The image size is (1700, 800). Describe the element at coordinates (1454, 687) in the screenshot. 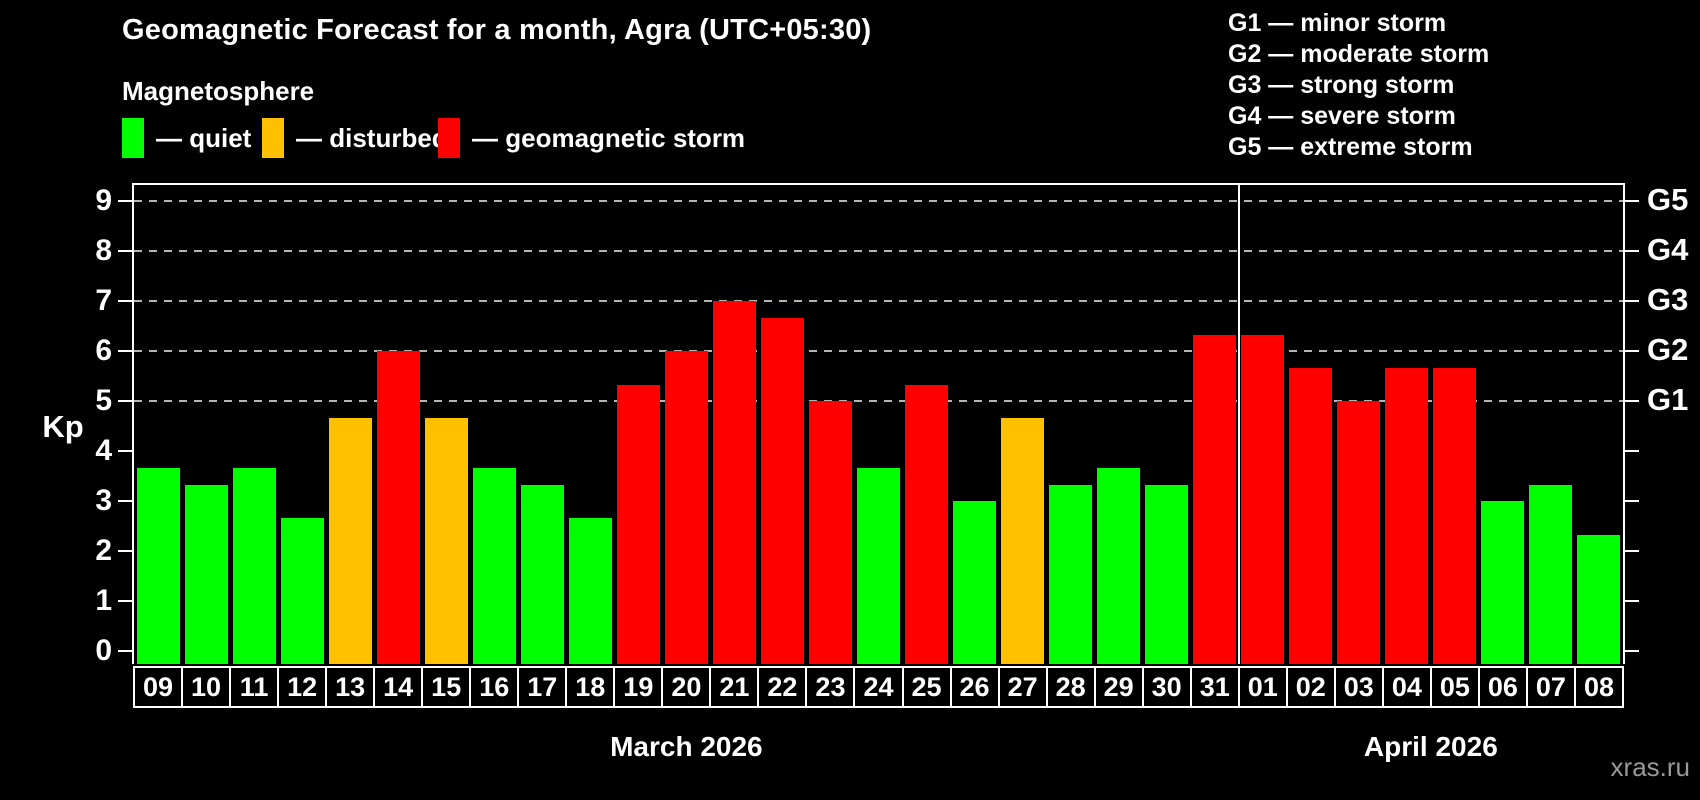

I see `day-label-05: 05` at that location.